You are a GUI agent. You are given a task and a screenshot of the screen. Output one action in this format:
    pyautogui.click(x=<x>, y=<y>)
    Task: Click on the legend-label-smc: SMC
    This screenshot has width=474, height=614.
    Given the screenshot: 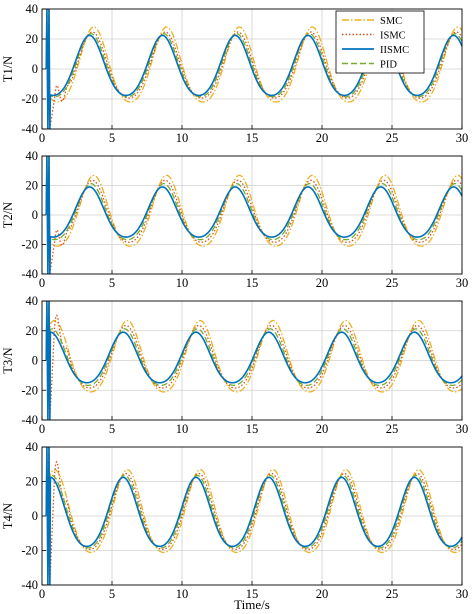 What is the action you would take?
    pyautogui.click(x=391, y=21)
    